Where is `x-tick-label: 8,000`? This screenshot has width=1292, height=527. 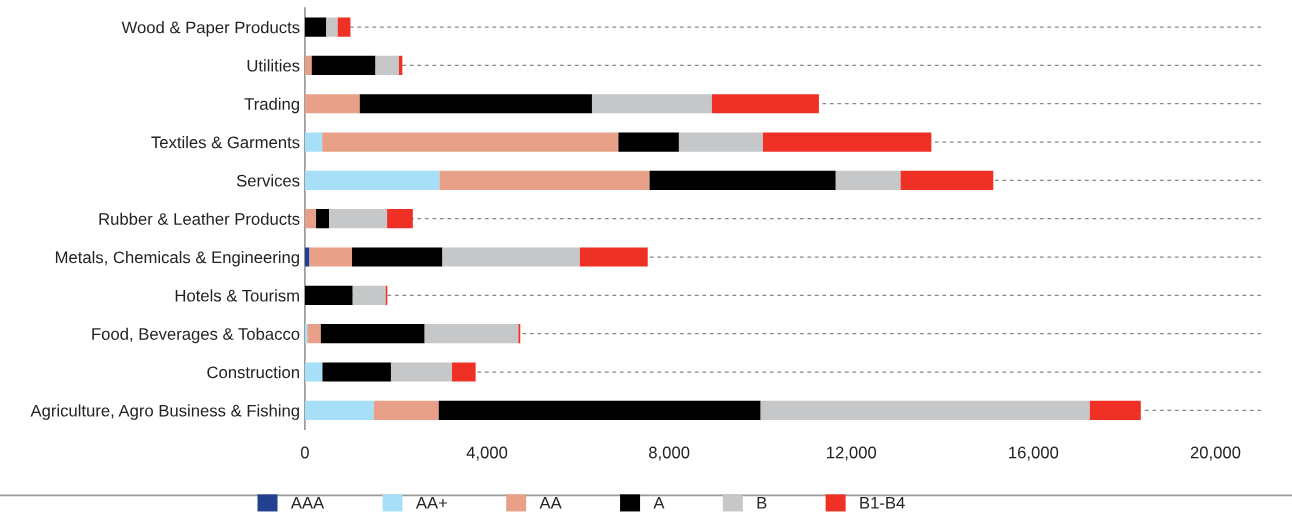
x-tick-label: 8,000 is located at coordinates (669, 453).